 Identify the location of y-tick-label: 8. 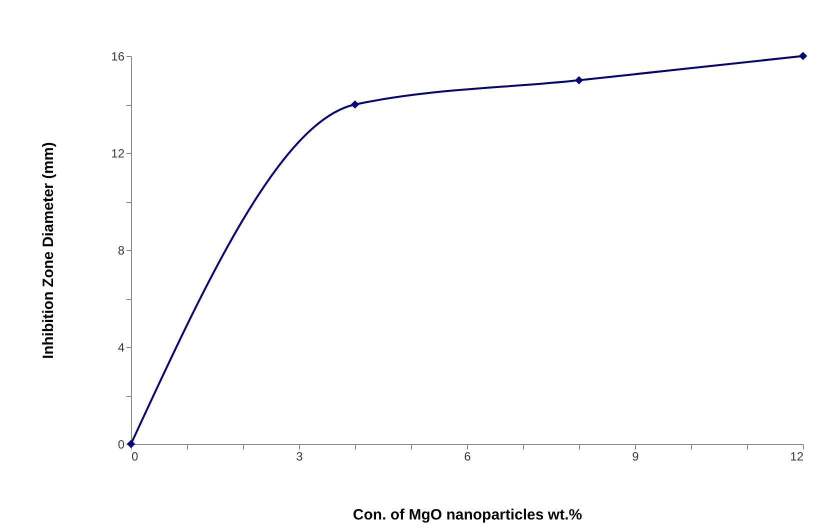
(121, 251).